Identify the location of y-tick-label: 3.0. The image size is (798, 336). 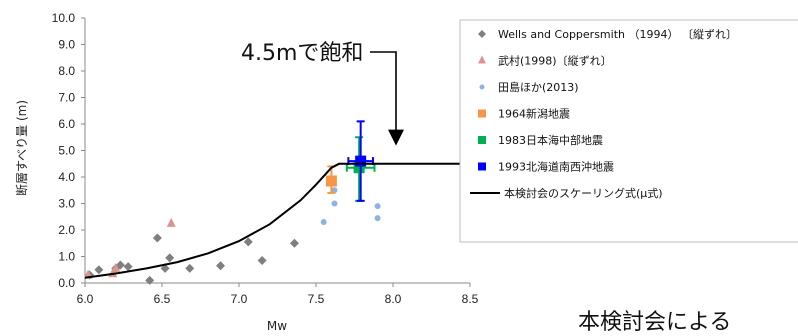
(66, 204).